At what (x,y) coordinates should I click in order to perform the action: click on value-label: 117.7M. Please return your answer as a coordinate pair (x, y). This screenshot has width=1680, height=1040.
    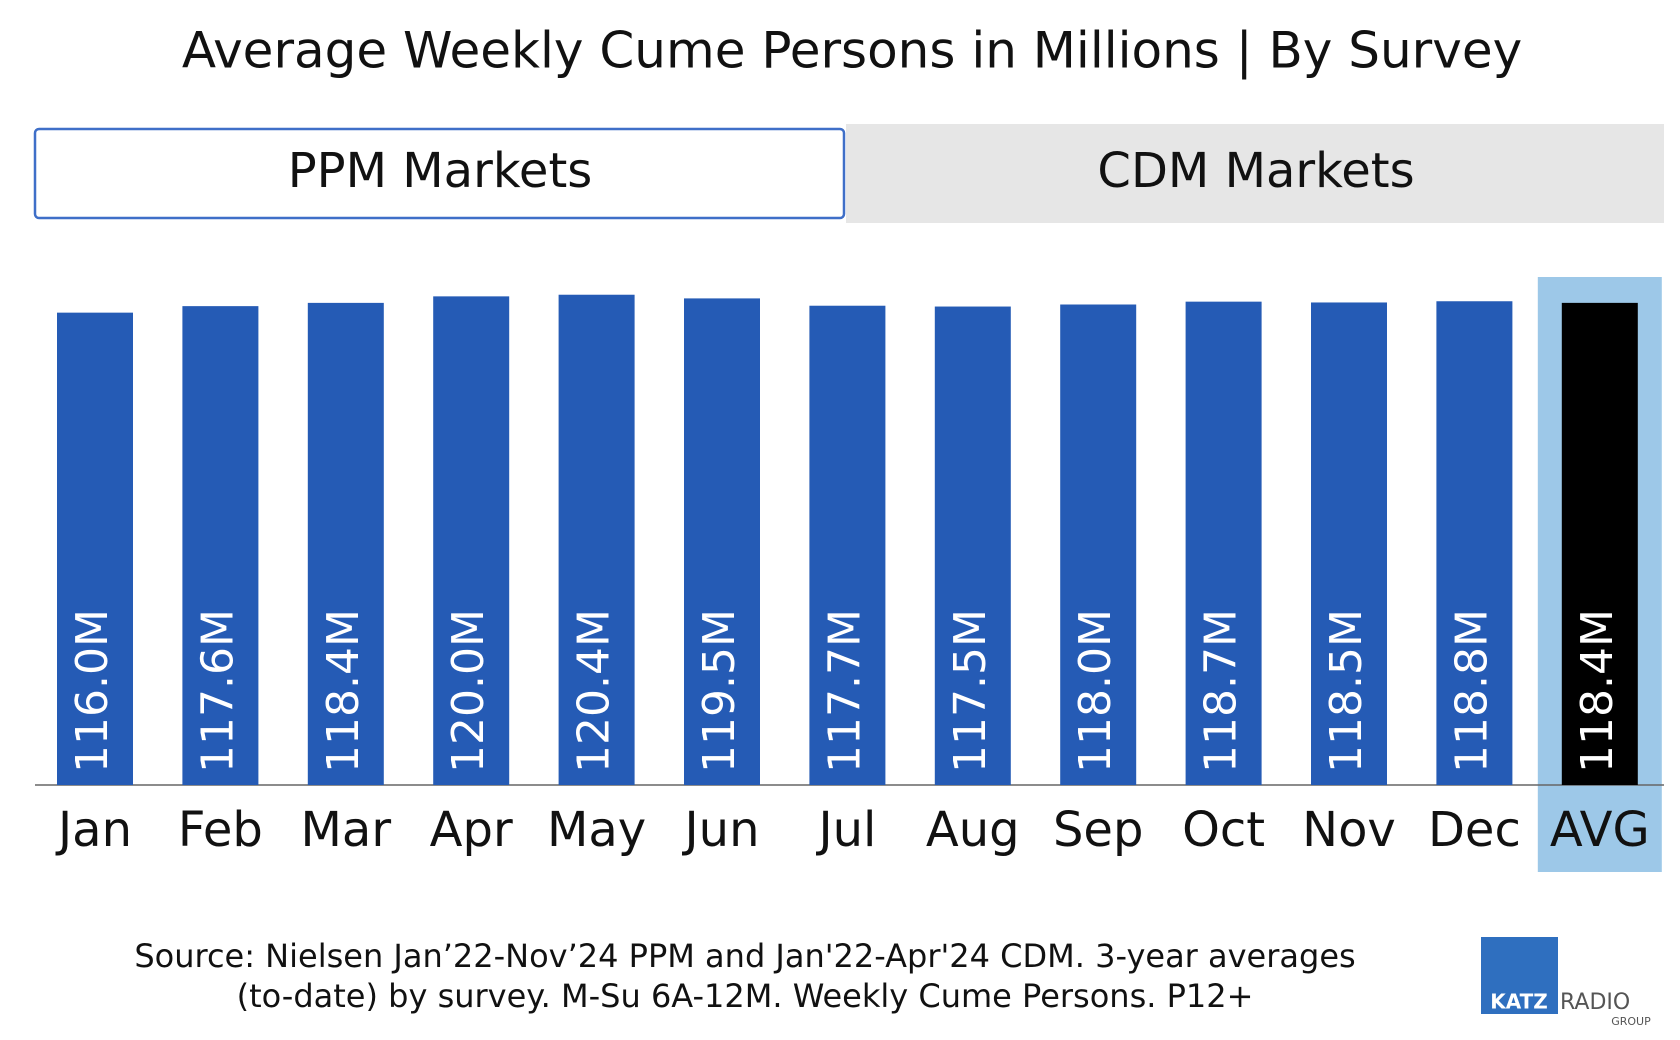
    Looking at the image, I should click on (844, 691).